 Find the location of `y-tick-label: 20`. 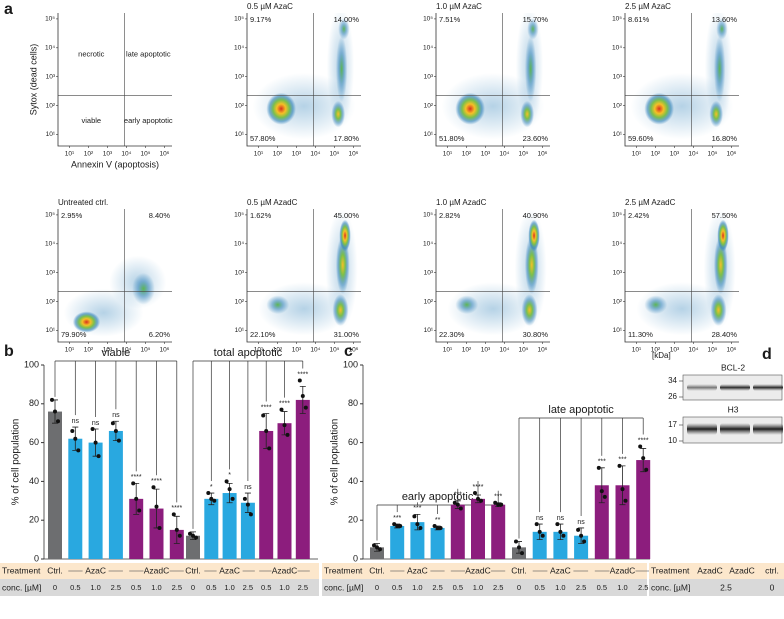

y-tick-label: 20 is located at coordinates (353, 520).